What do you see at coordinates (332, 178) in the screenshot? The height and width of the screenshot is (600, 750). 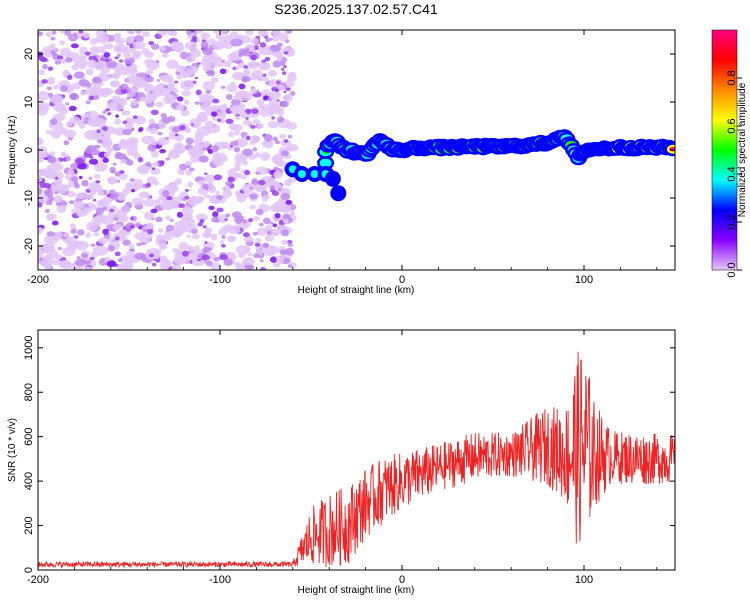 I see `track-blob` at bounding box center [332, 178].